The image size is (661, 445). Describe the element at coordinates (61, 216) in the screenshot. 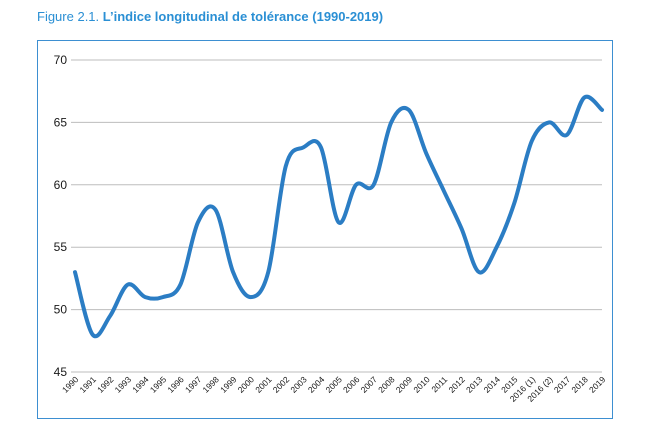

I see `y-axis-ticks: 45 50 55 60 65 70` at that location.